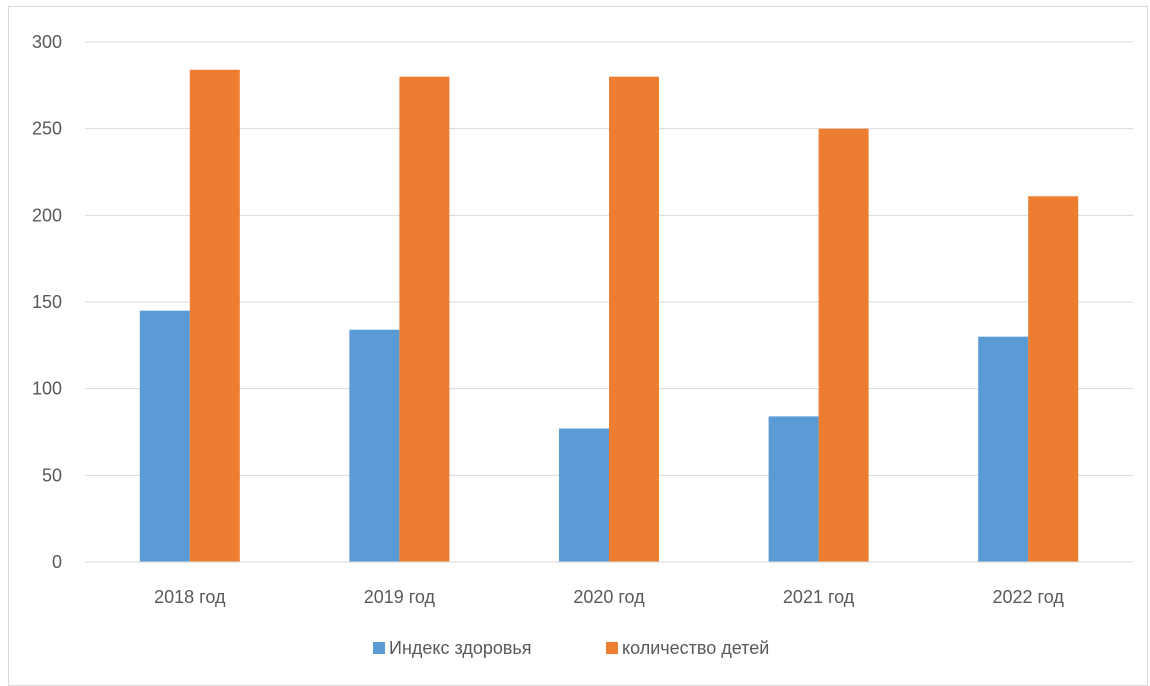 The image size is (1150, 686). What do you see at coordinates (400, 597) in the screenshot?
I see `x-tick-label-2: 2019 год` at bounding box center [400, 597].